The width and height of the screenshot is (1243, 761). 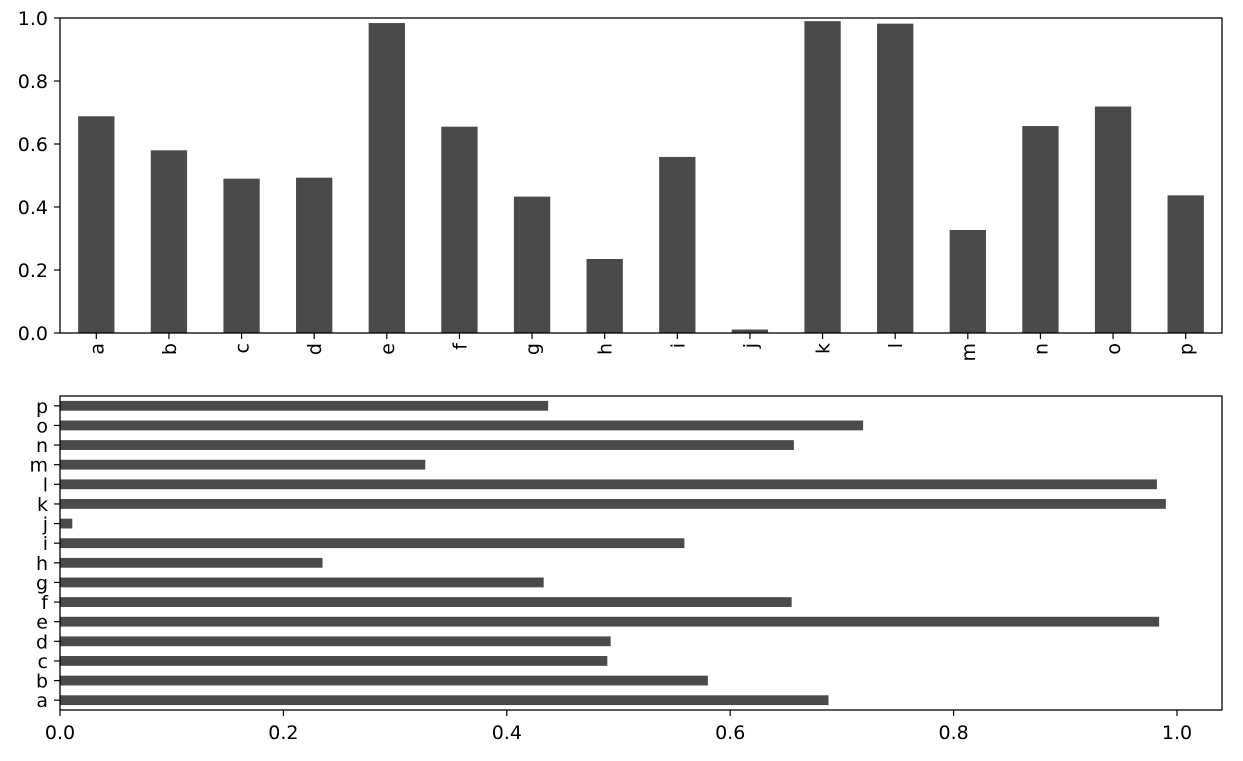 I want to click on y-tick-label: 0.2, so click(x=33, y=271).